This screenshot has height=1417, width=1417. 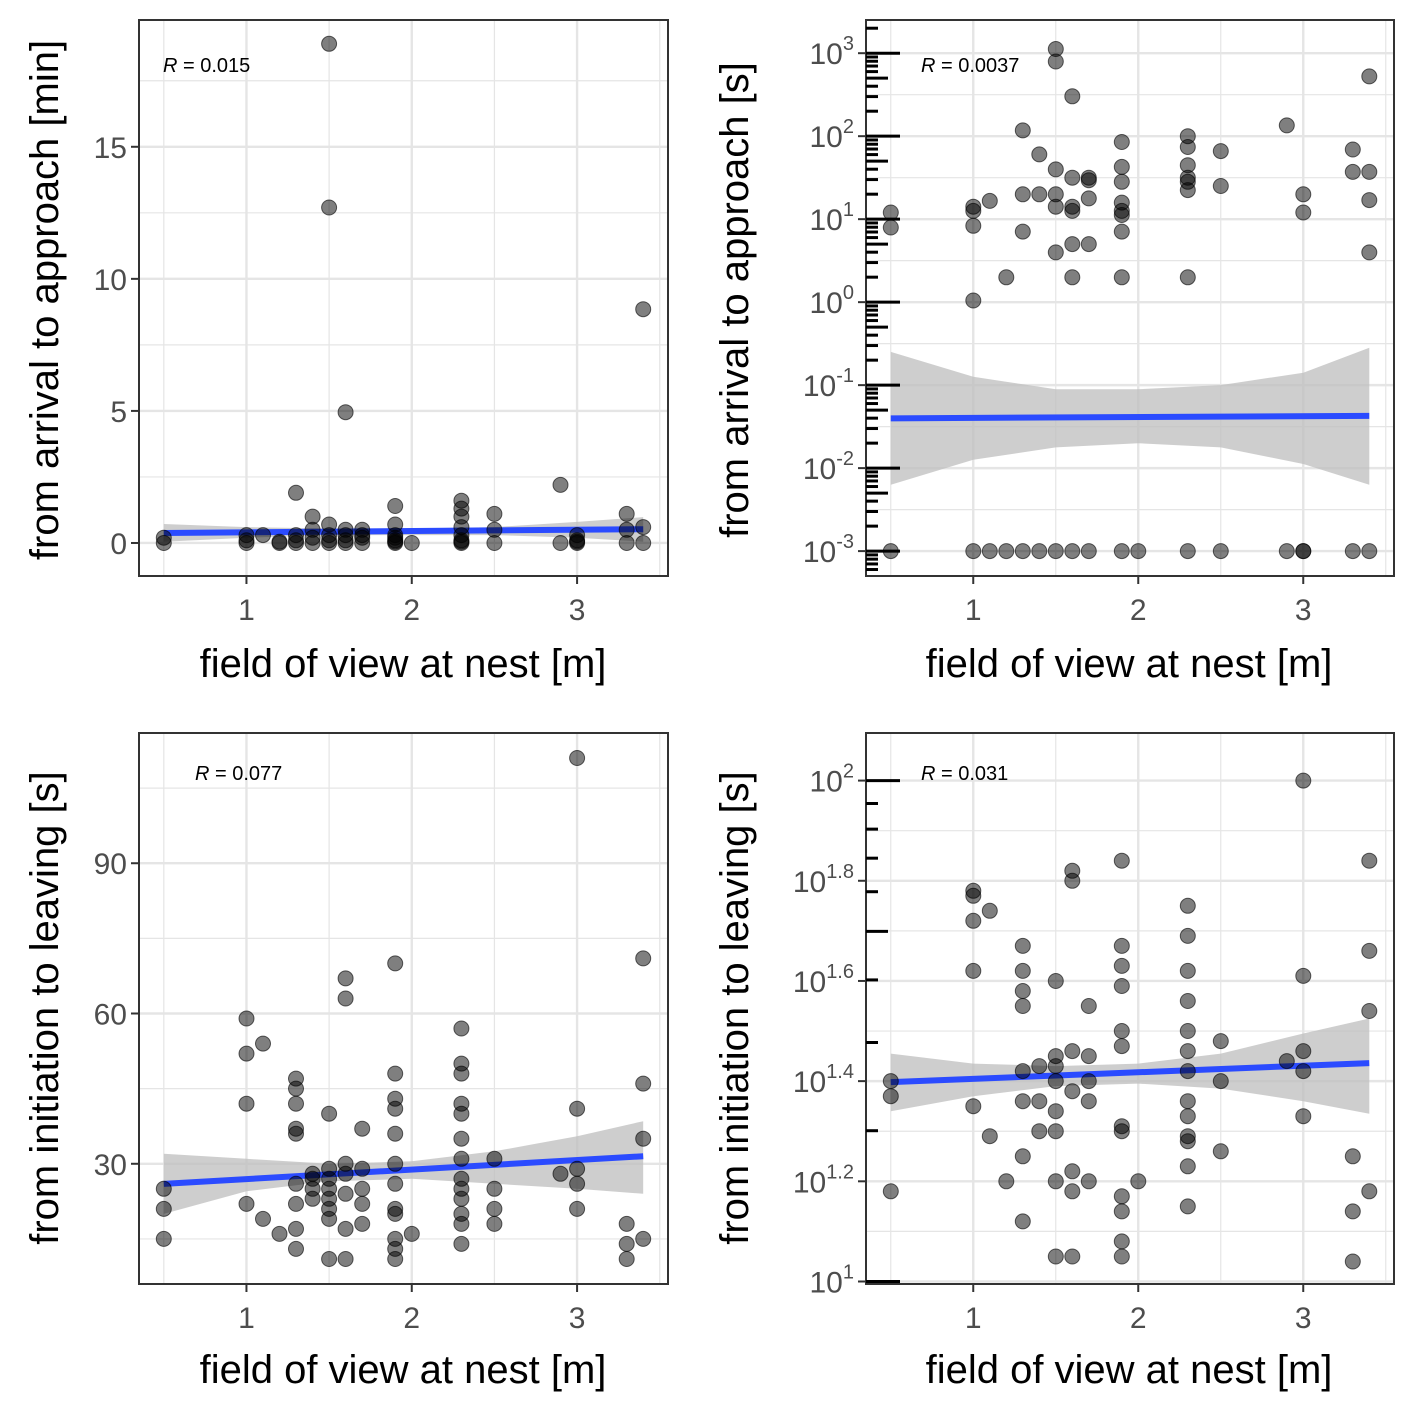 What do you see at coordinates (110, 148) in the screenshot?
I see `y-tick-label: 15` at bounding box center [110, 148].